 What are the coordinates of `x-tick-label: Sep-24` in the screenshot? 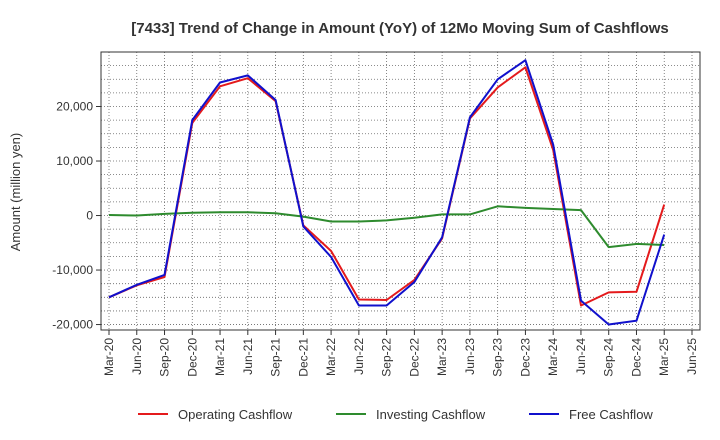 It's located at (609, 357).